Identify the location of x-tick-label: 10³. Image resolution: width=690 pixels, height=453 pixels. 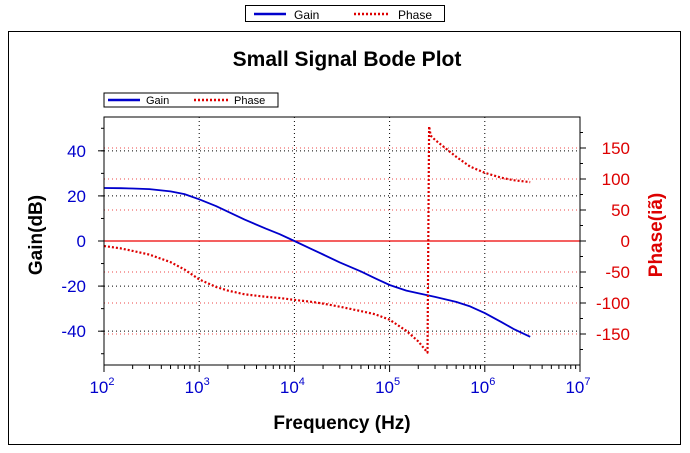
(197, 386).